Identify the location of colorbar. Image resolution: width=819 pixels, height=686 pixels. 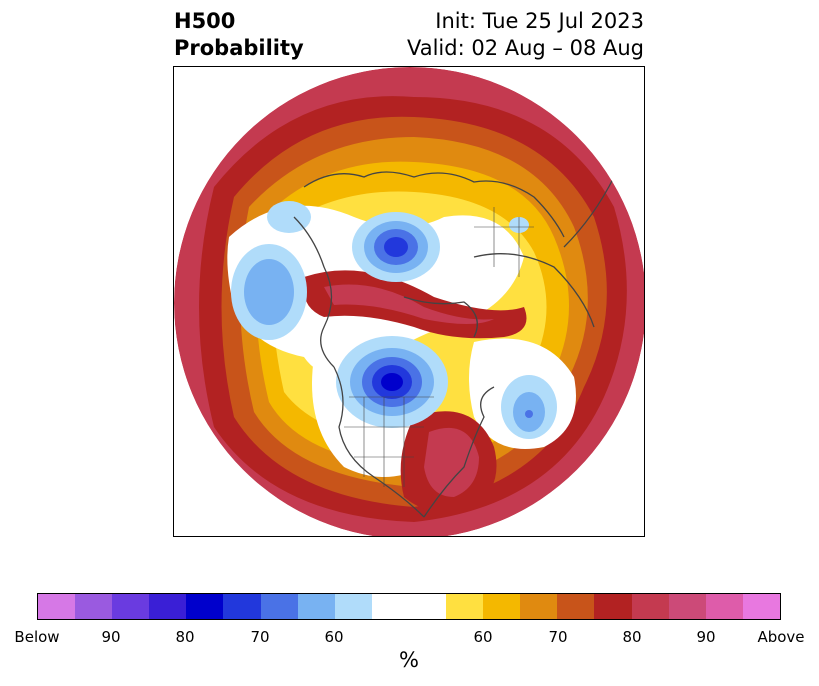
(409, 606).